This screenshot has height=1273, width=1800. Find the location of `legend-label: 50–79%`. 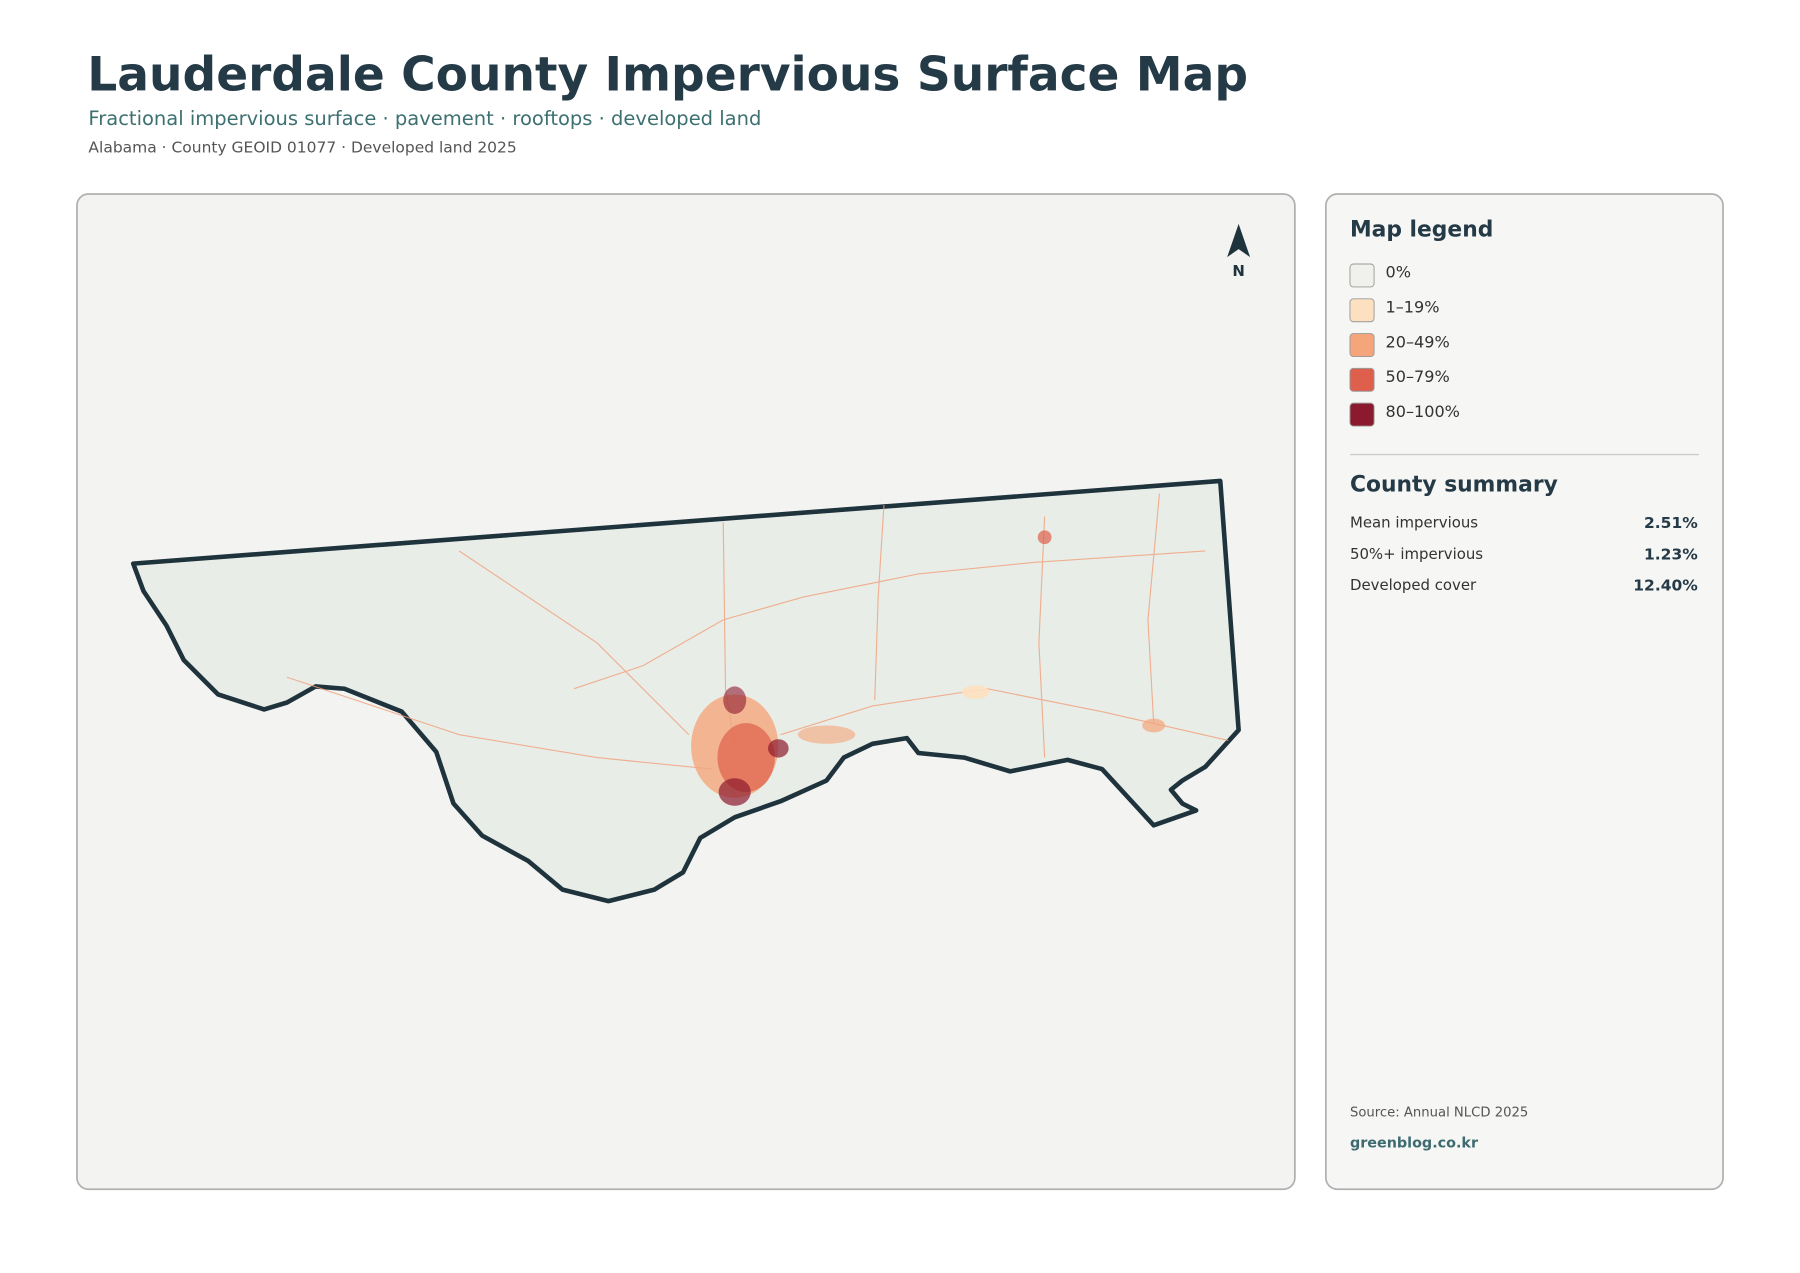

legend-label: 50–79% is located at coordinates (1418, 376).